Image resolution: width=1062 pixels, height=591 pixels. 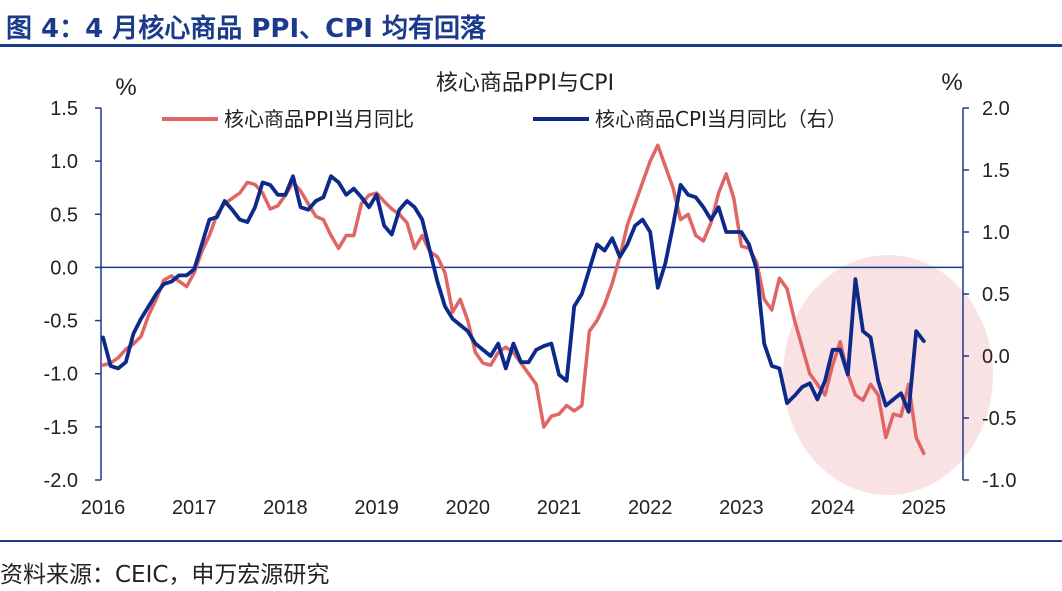 What do you see at coordinates (285, 508) in the screenshot?
I see `x-tick-label: 2018` at bounding box center [285, 508].